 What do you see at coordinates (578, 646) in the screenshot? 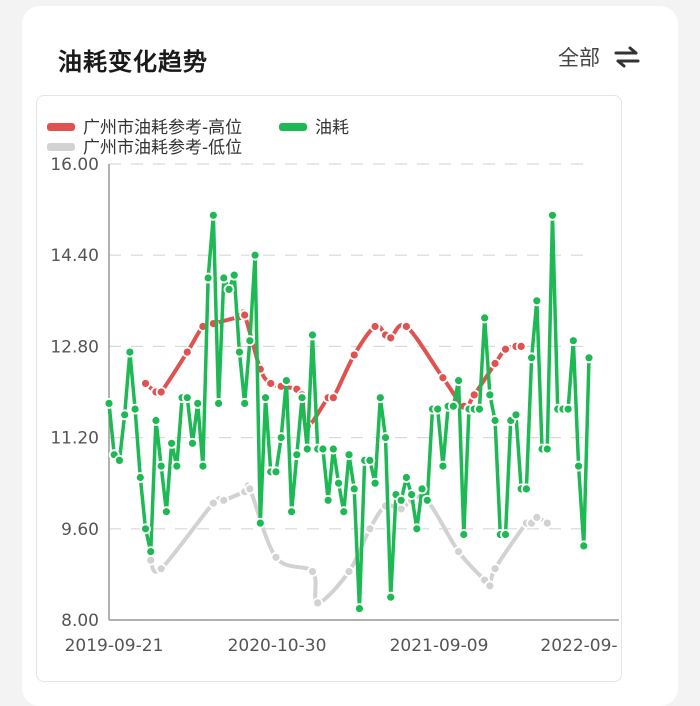
I see `x-tick-label: 2022-09-` at bounding box center [578, 646].